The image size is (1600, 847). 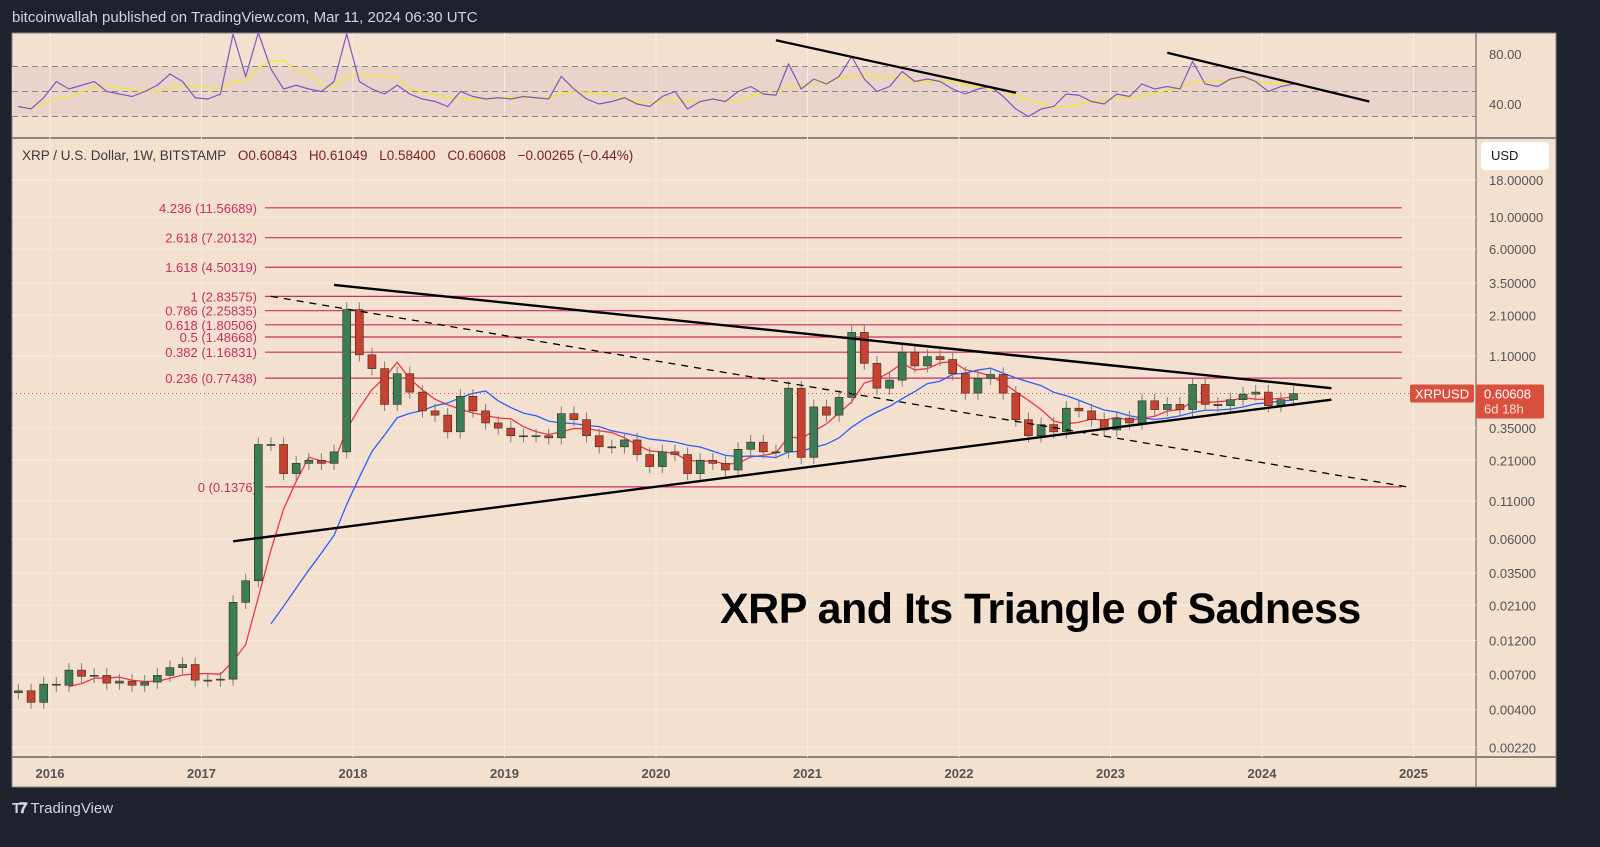 I want to click on open-value: O0.60843, so click(x=267, y=155).